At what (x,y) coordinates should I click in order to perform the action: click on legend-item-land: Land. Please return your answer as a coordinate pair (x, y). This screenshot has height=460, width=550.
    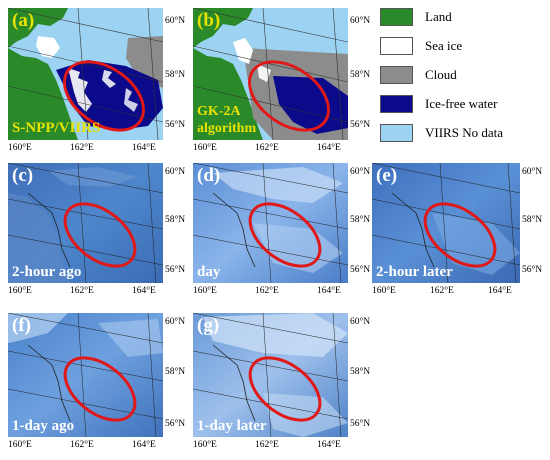
    Looking at the image, I should click on (465, 19).